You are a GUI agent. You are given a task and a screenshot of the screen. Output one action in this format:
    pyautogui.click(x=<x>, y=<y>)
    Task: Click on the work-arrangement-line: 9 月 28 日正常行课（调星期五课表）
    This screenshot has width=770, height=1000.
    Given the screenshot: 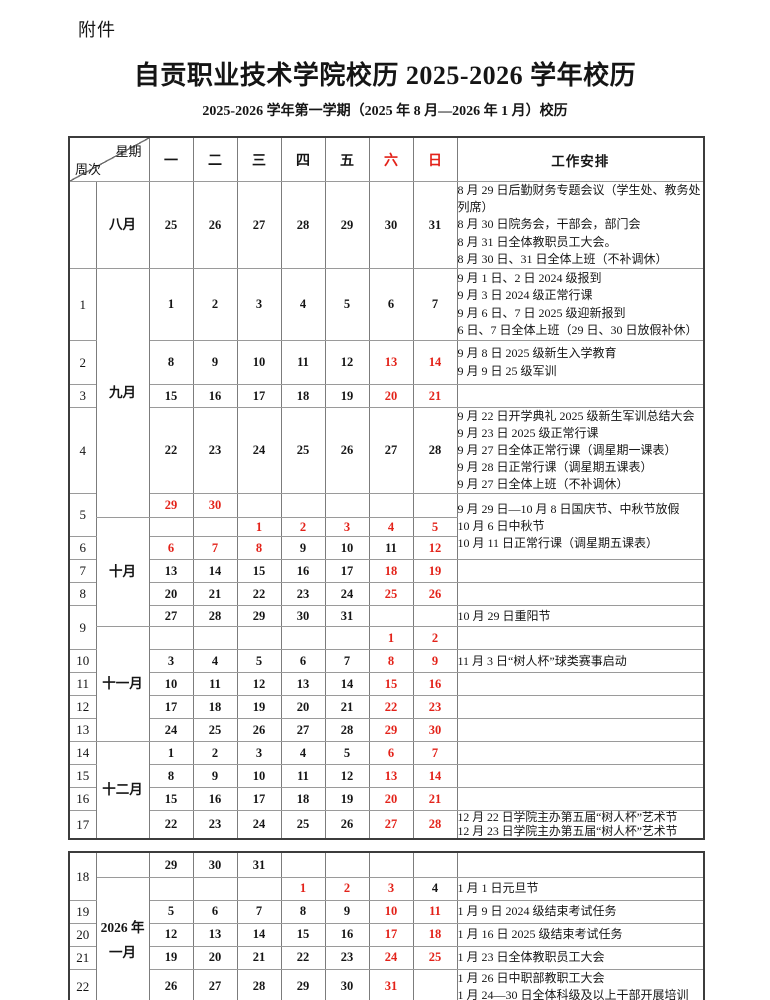 What is the action you would take?
    pyautogui.click(x=555, y=467)
    